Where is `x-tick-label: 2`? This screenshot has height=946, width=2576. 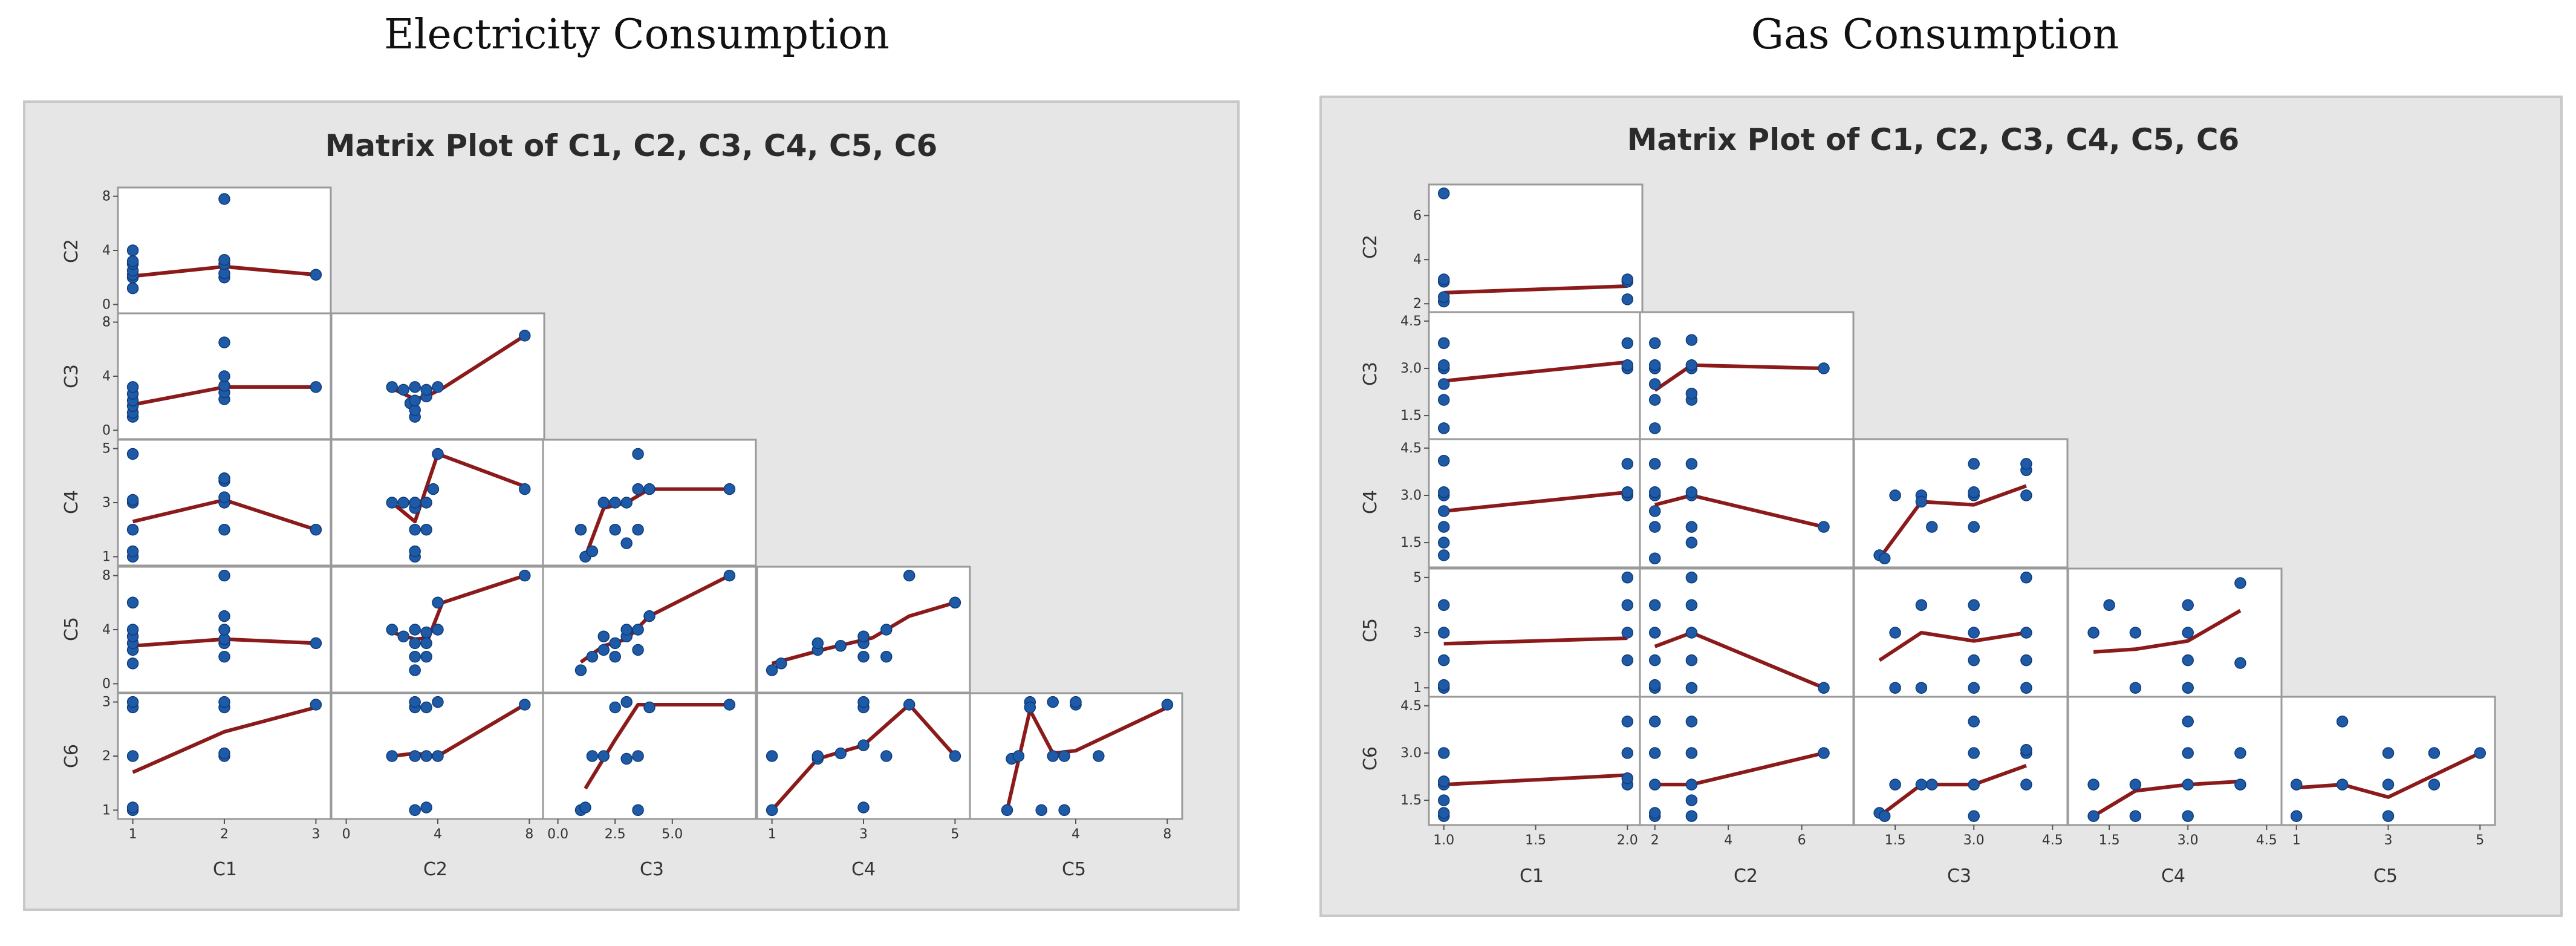 x-tick-label: 2 is located at coordinates (225, 835).